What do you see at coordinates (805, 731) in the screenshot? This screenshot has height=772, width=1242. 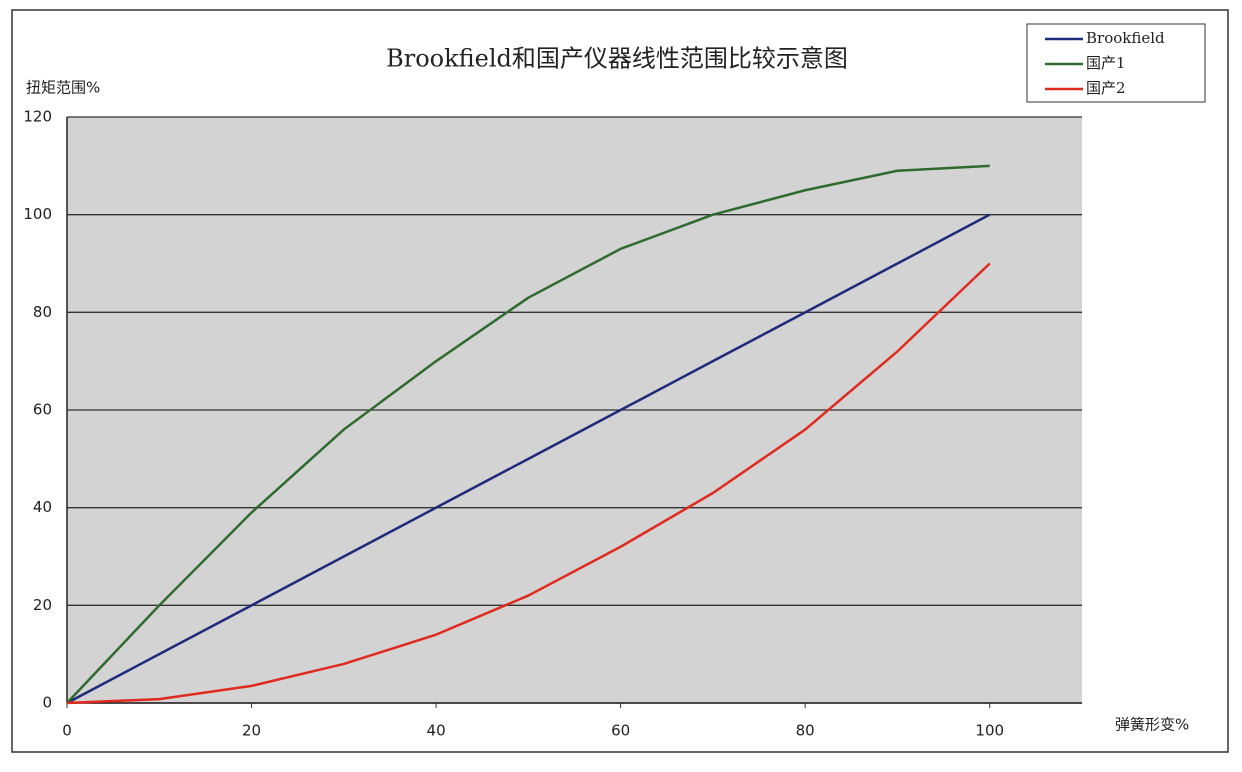 I see `x-tick-label: 80` at bounding box center [805, 731].